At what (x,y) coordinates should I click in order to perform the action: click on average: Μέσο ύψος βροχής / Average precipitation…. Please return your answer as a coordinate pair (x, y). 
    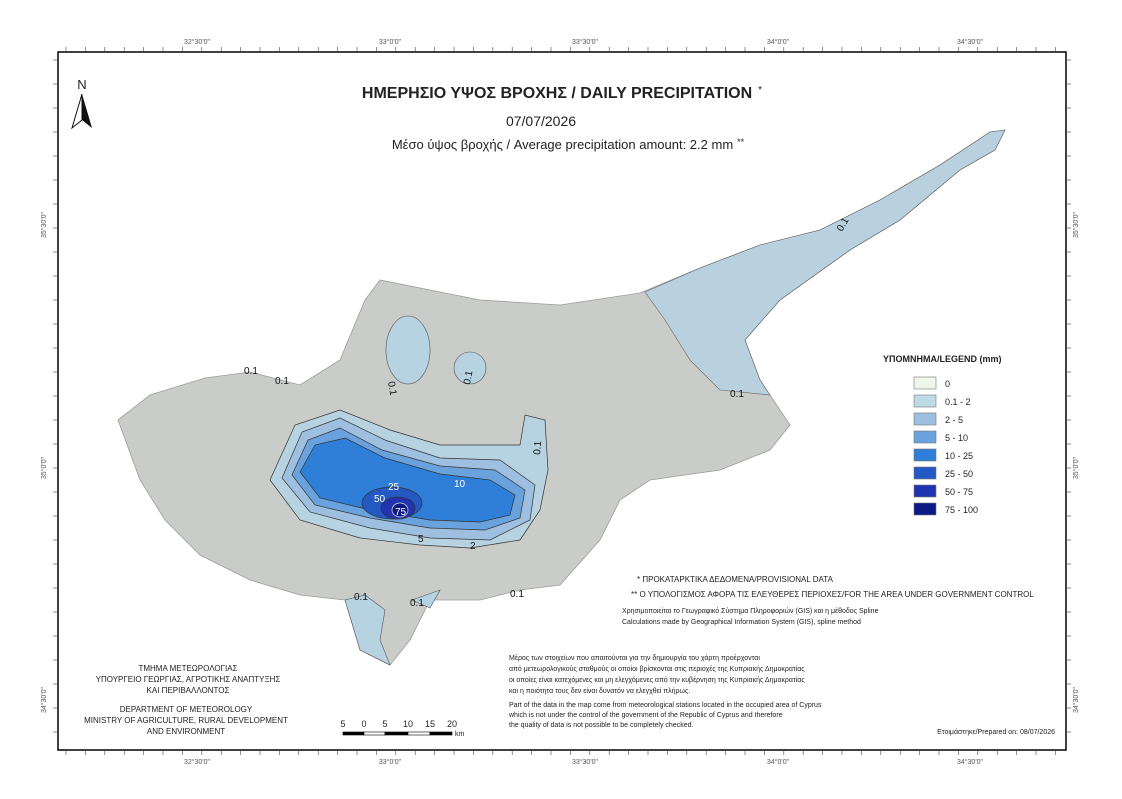
    Looking at the image, I should click on (568, 144).